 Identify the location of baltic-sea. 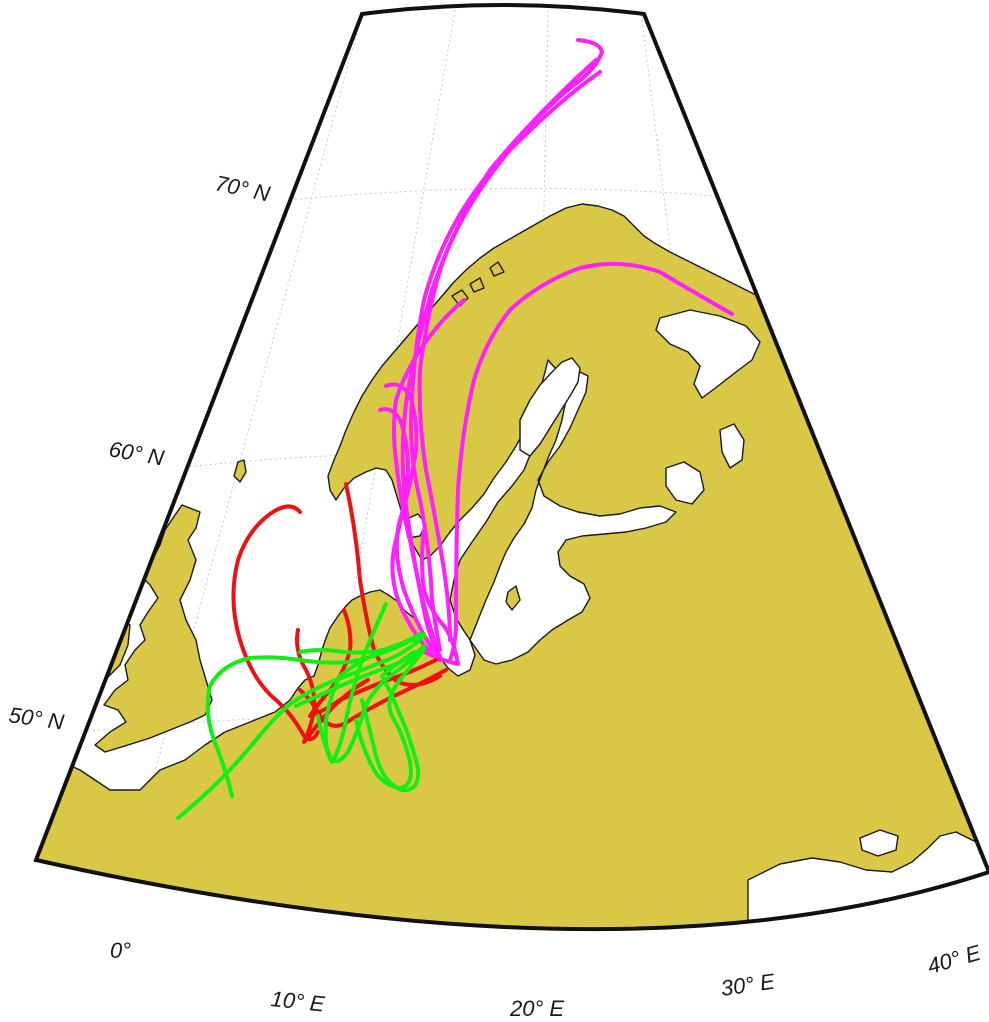
(573, 518).